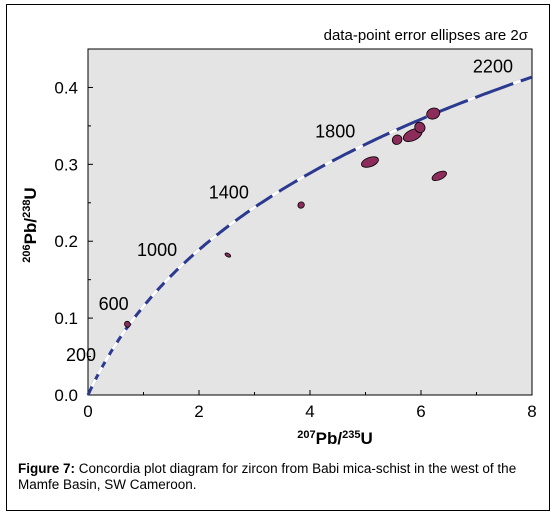 The height and width of the screenshot is (519, 558). What do you see at coordinates (47, 468) in the screenshot?
I see `caption-label: Figure 7:` at bounding box center [47, 468].